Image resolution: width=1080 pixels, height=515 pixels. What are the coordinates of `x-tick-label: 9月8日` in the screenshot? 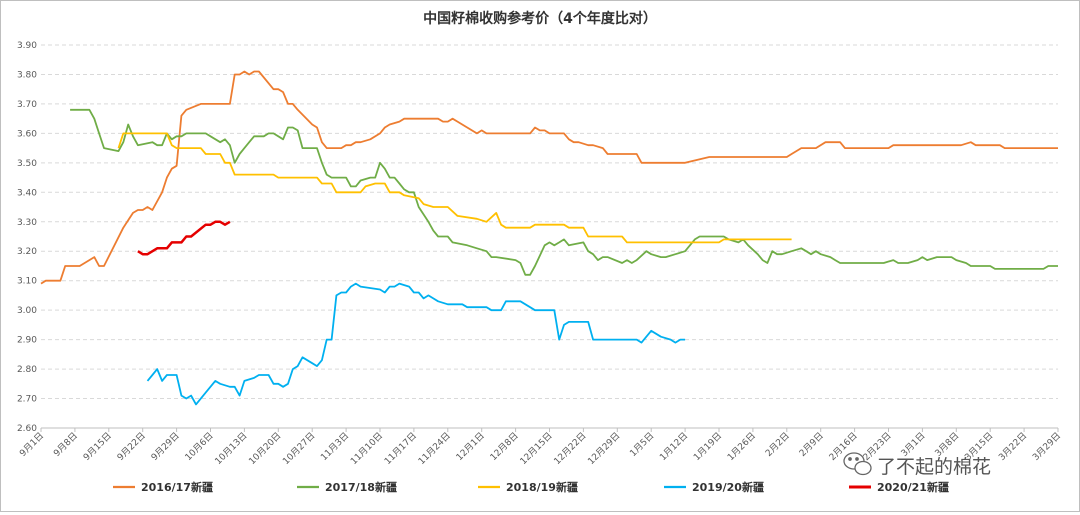 It's located at (65, 444).